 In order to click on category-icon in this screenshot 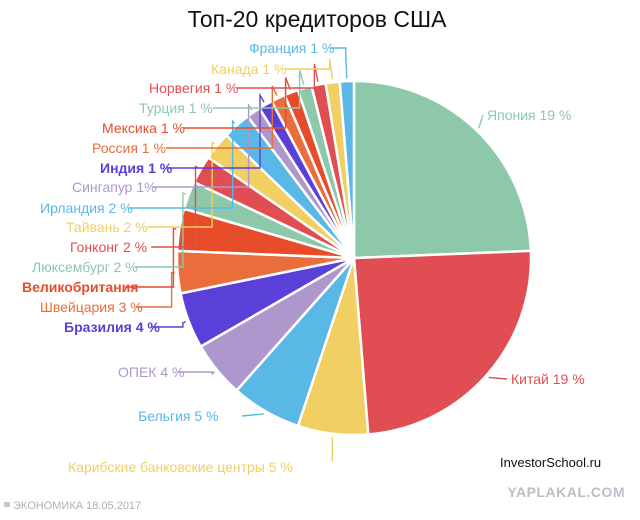, I will do `click(7, 504)`.